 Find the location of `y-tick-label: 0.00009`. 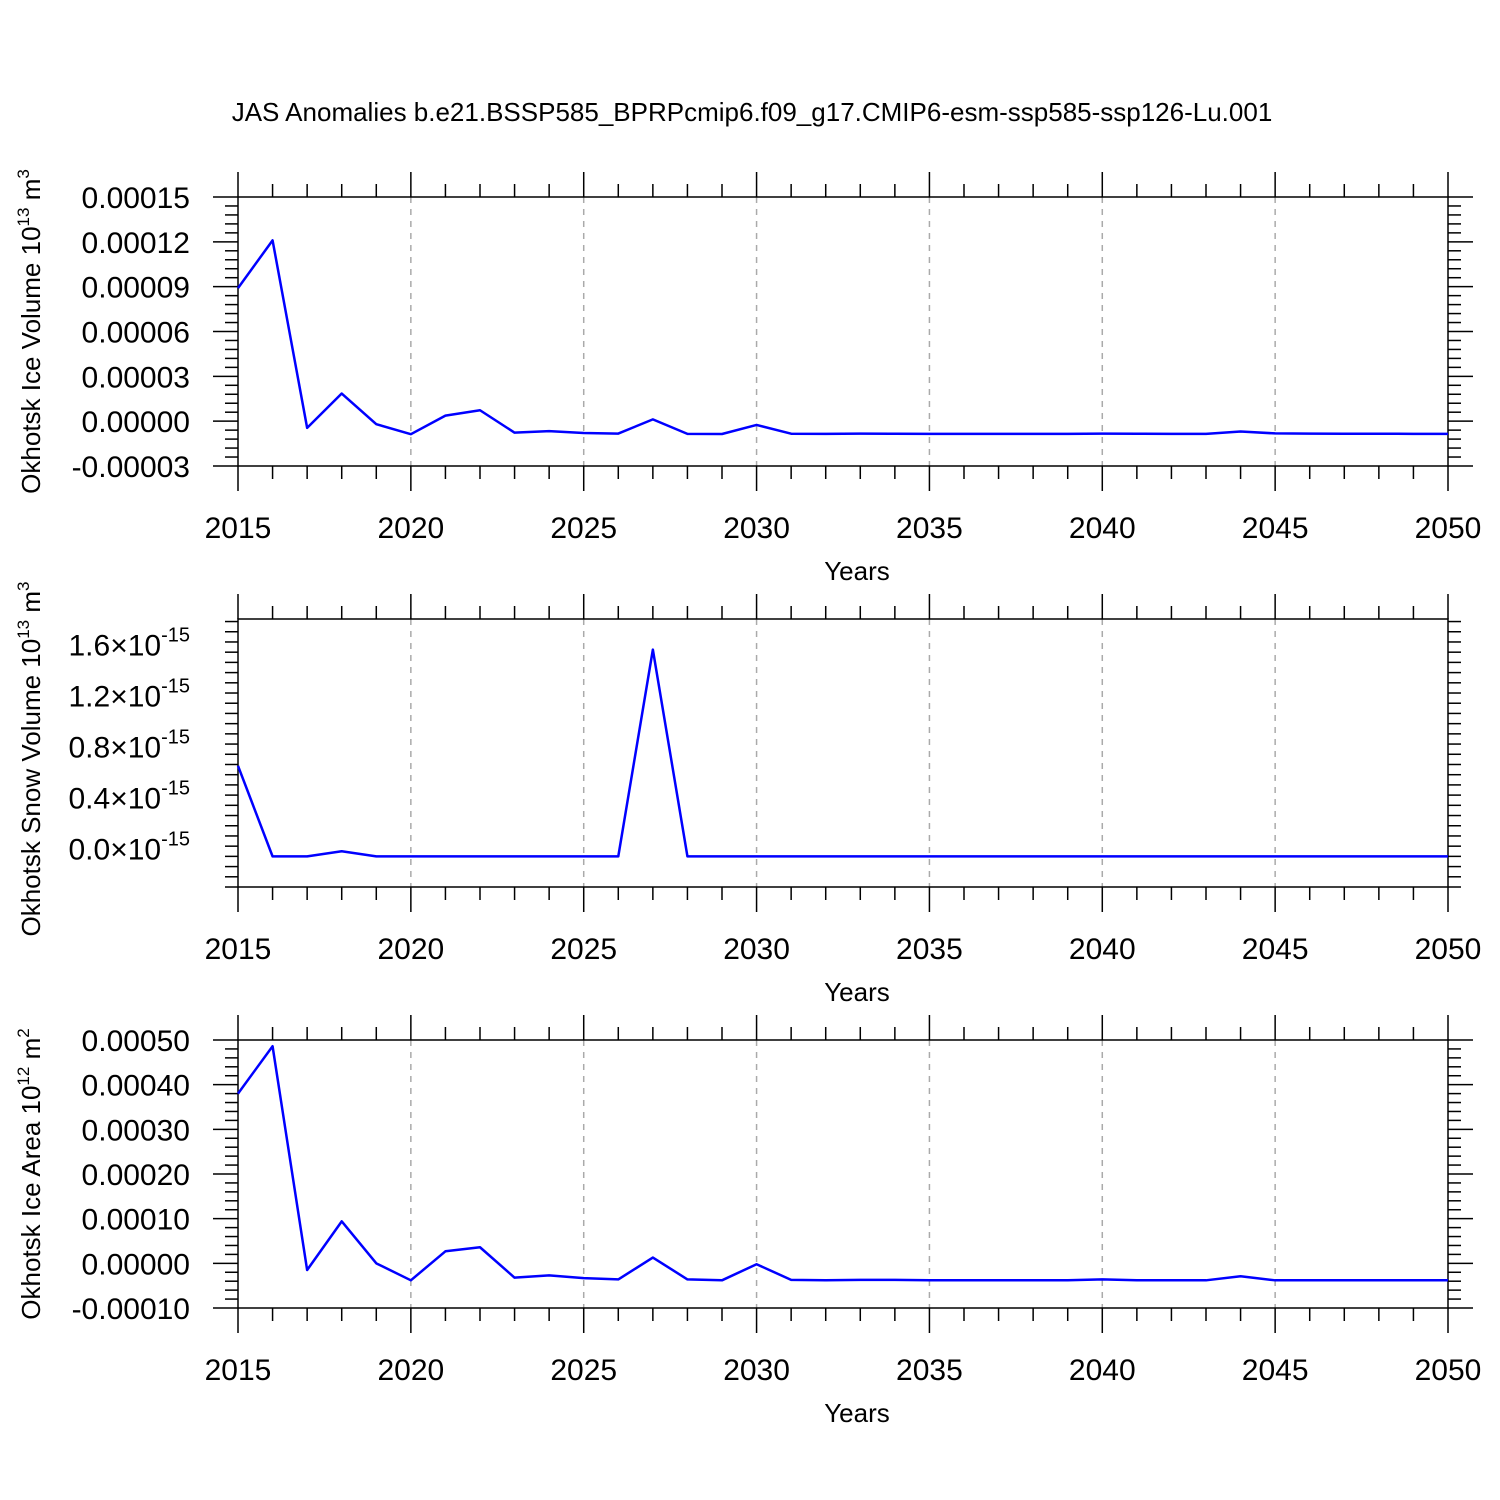

y-tick-label: 0.00009 is located at coordinates (136, 288).